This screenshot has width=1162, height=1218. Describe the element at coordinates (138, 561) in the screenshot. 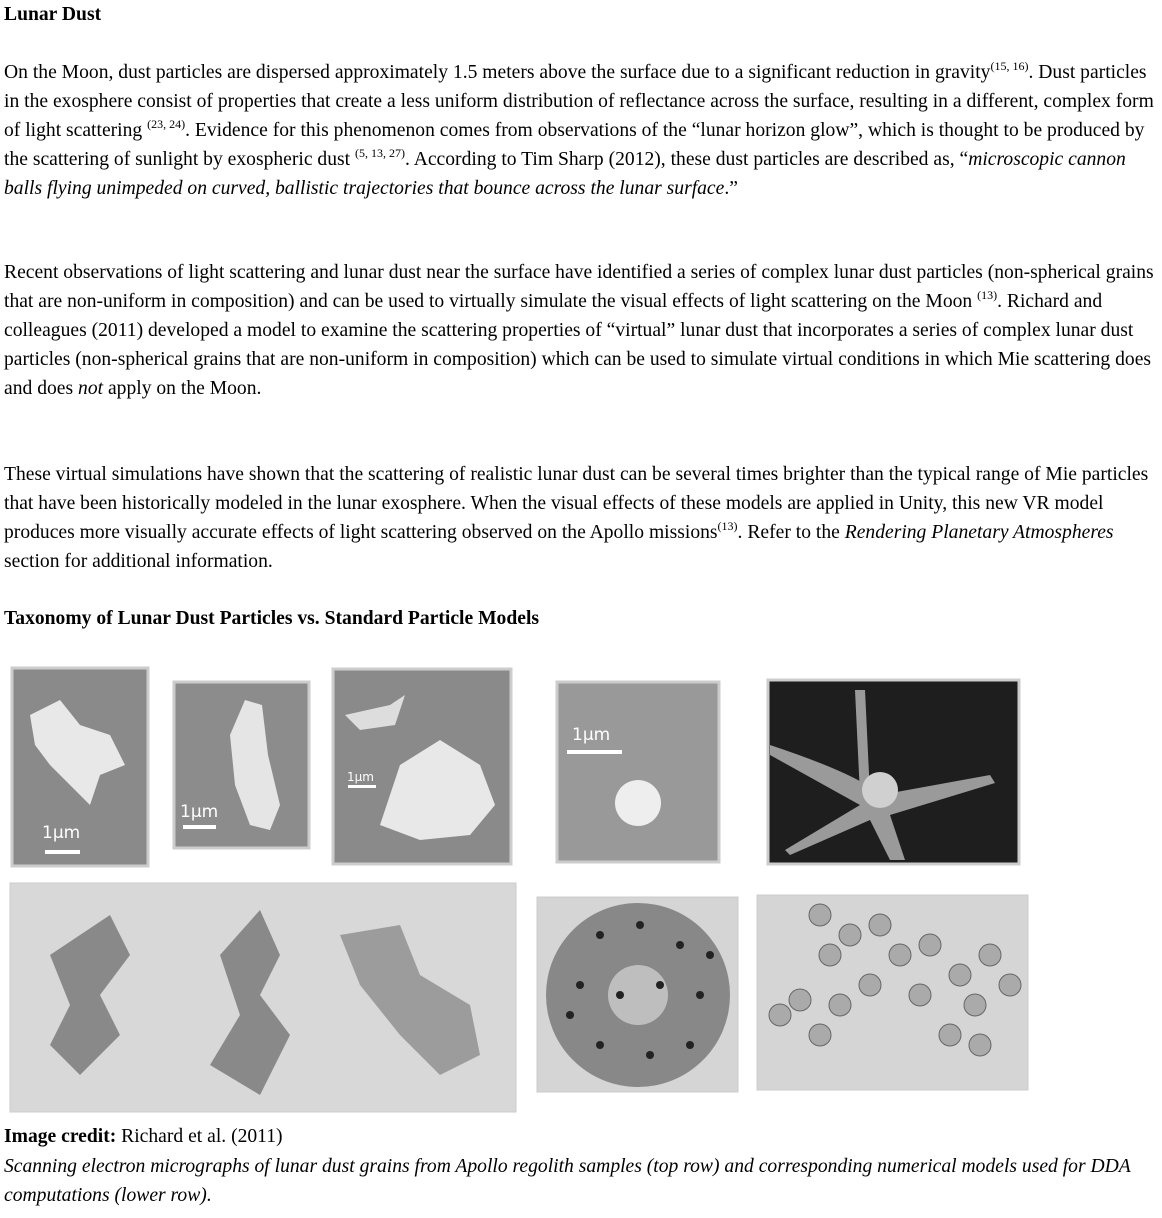

I see `text-run: section for additional information.` at that location.